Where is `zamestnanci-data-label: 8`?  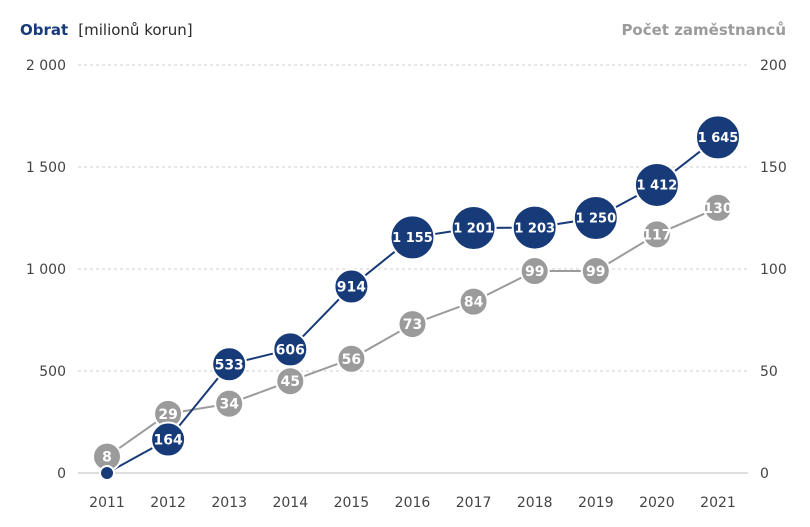 zamestnanci-data-label: 8 is located at coordinates (107, 458).